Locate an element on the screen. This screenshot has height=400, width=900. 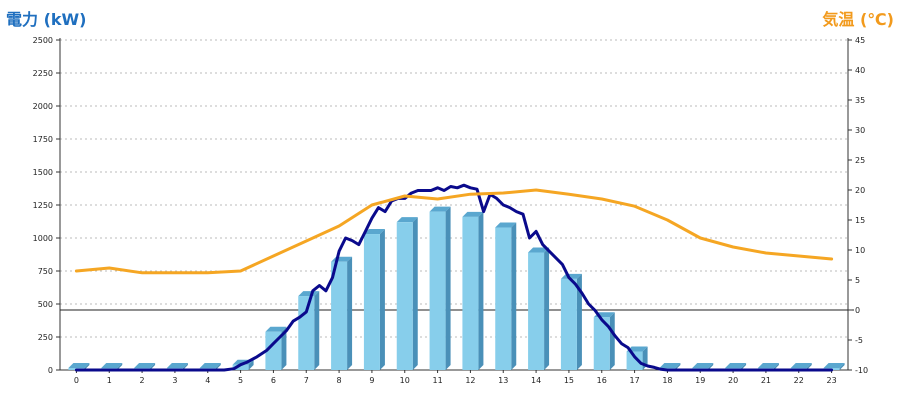
right-tick-label: 25 is located at coordinates (860, 160).